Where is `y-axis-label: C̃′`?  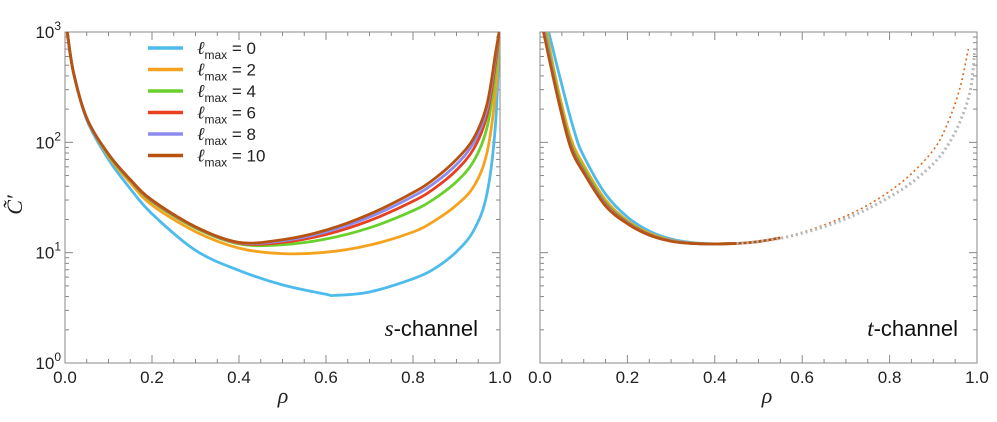 y-axis-label: C̃′ is located at coordinates (14, 204).